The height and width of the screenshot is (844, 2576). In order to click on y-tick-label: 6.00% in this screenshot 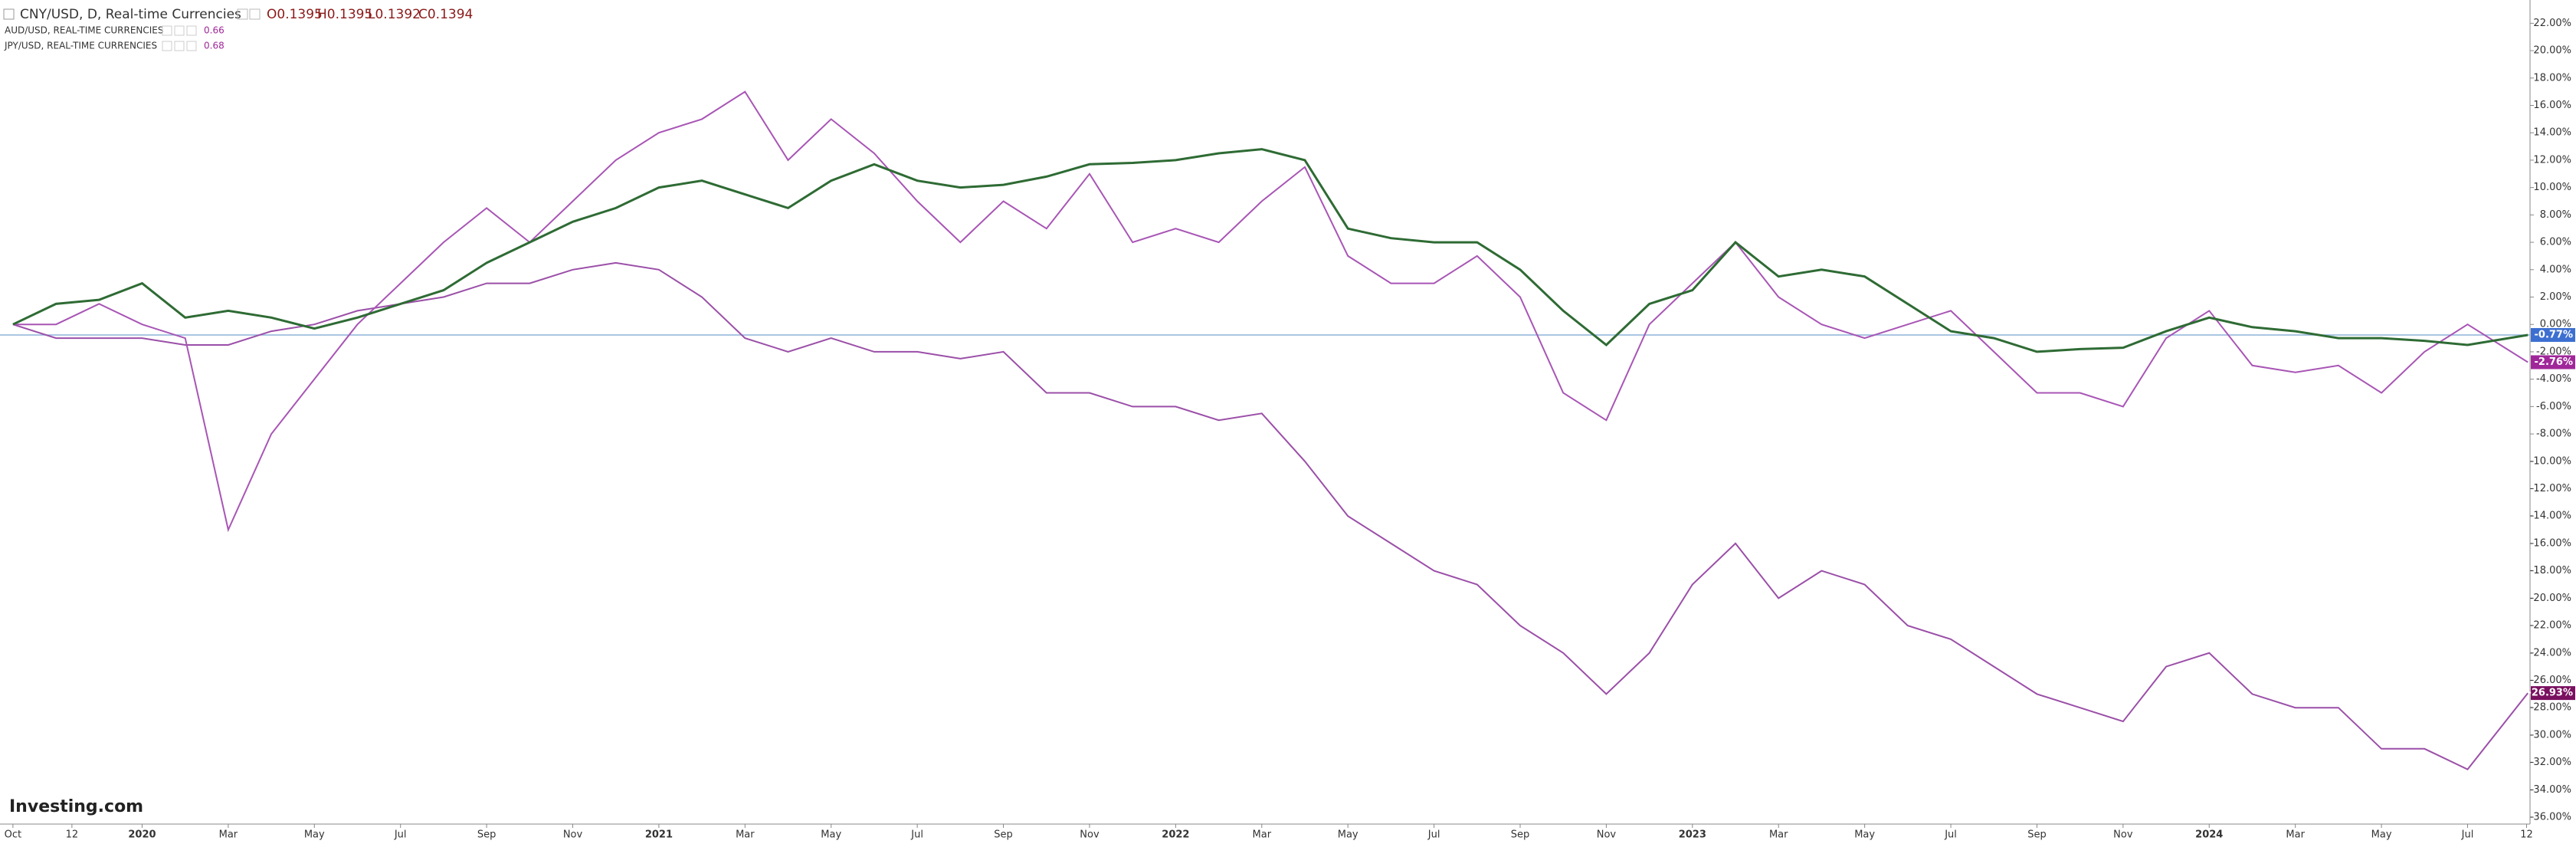, I will do `click(2556, 242)`.